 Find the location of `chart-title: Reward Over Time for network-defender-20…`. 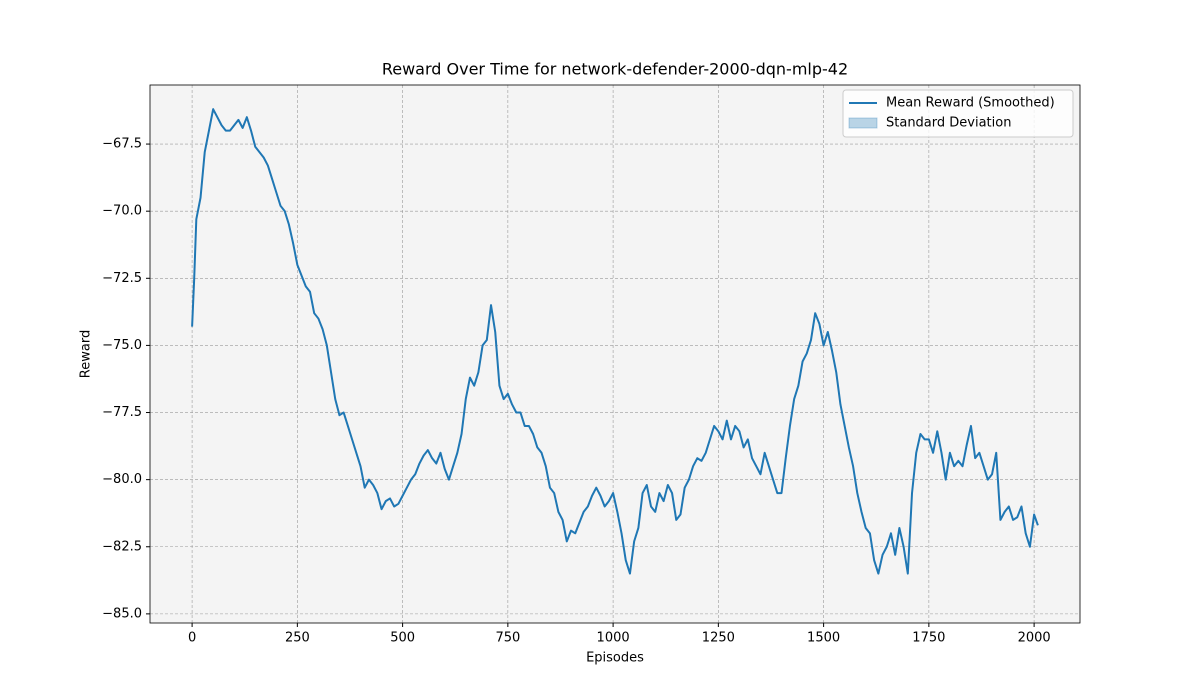

chart-title: Reward Over Time for network-defender-20… is located at coordinates (615, 69).